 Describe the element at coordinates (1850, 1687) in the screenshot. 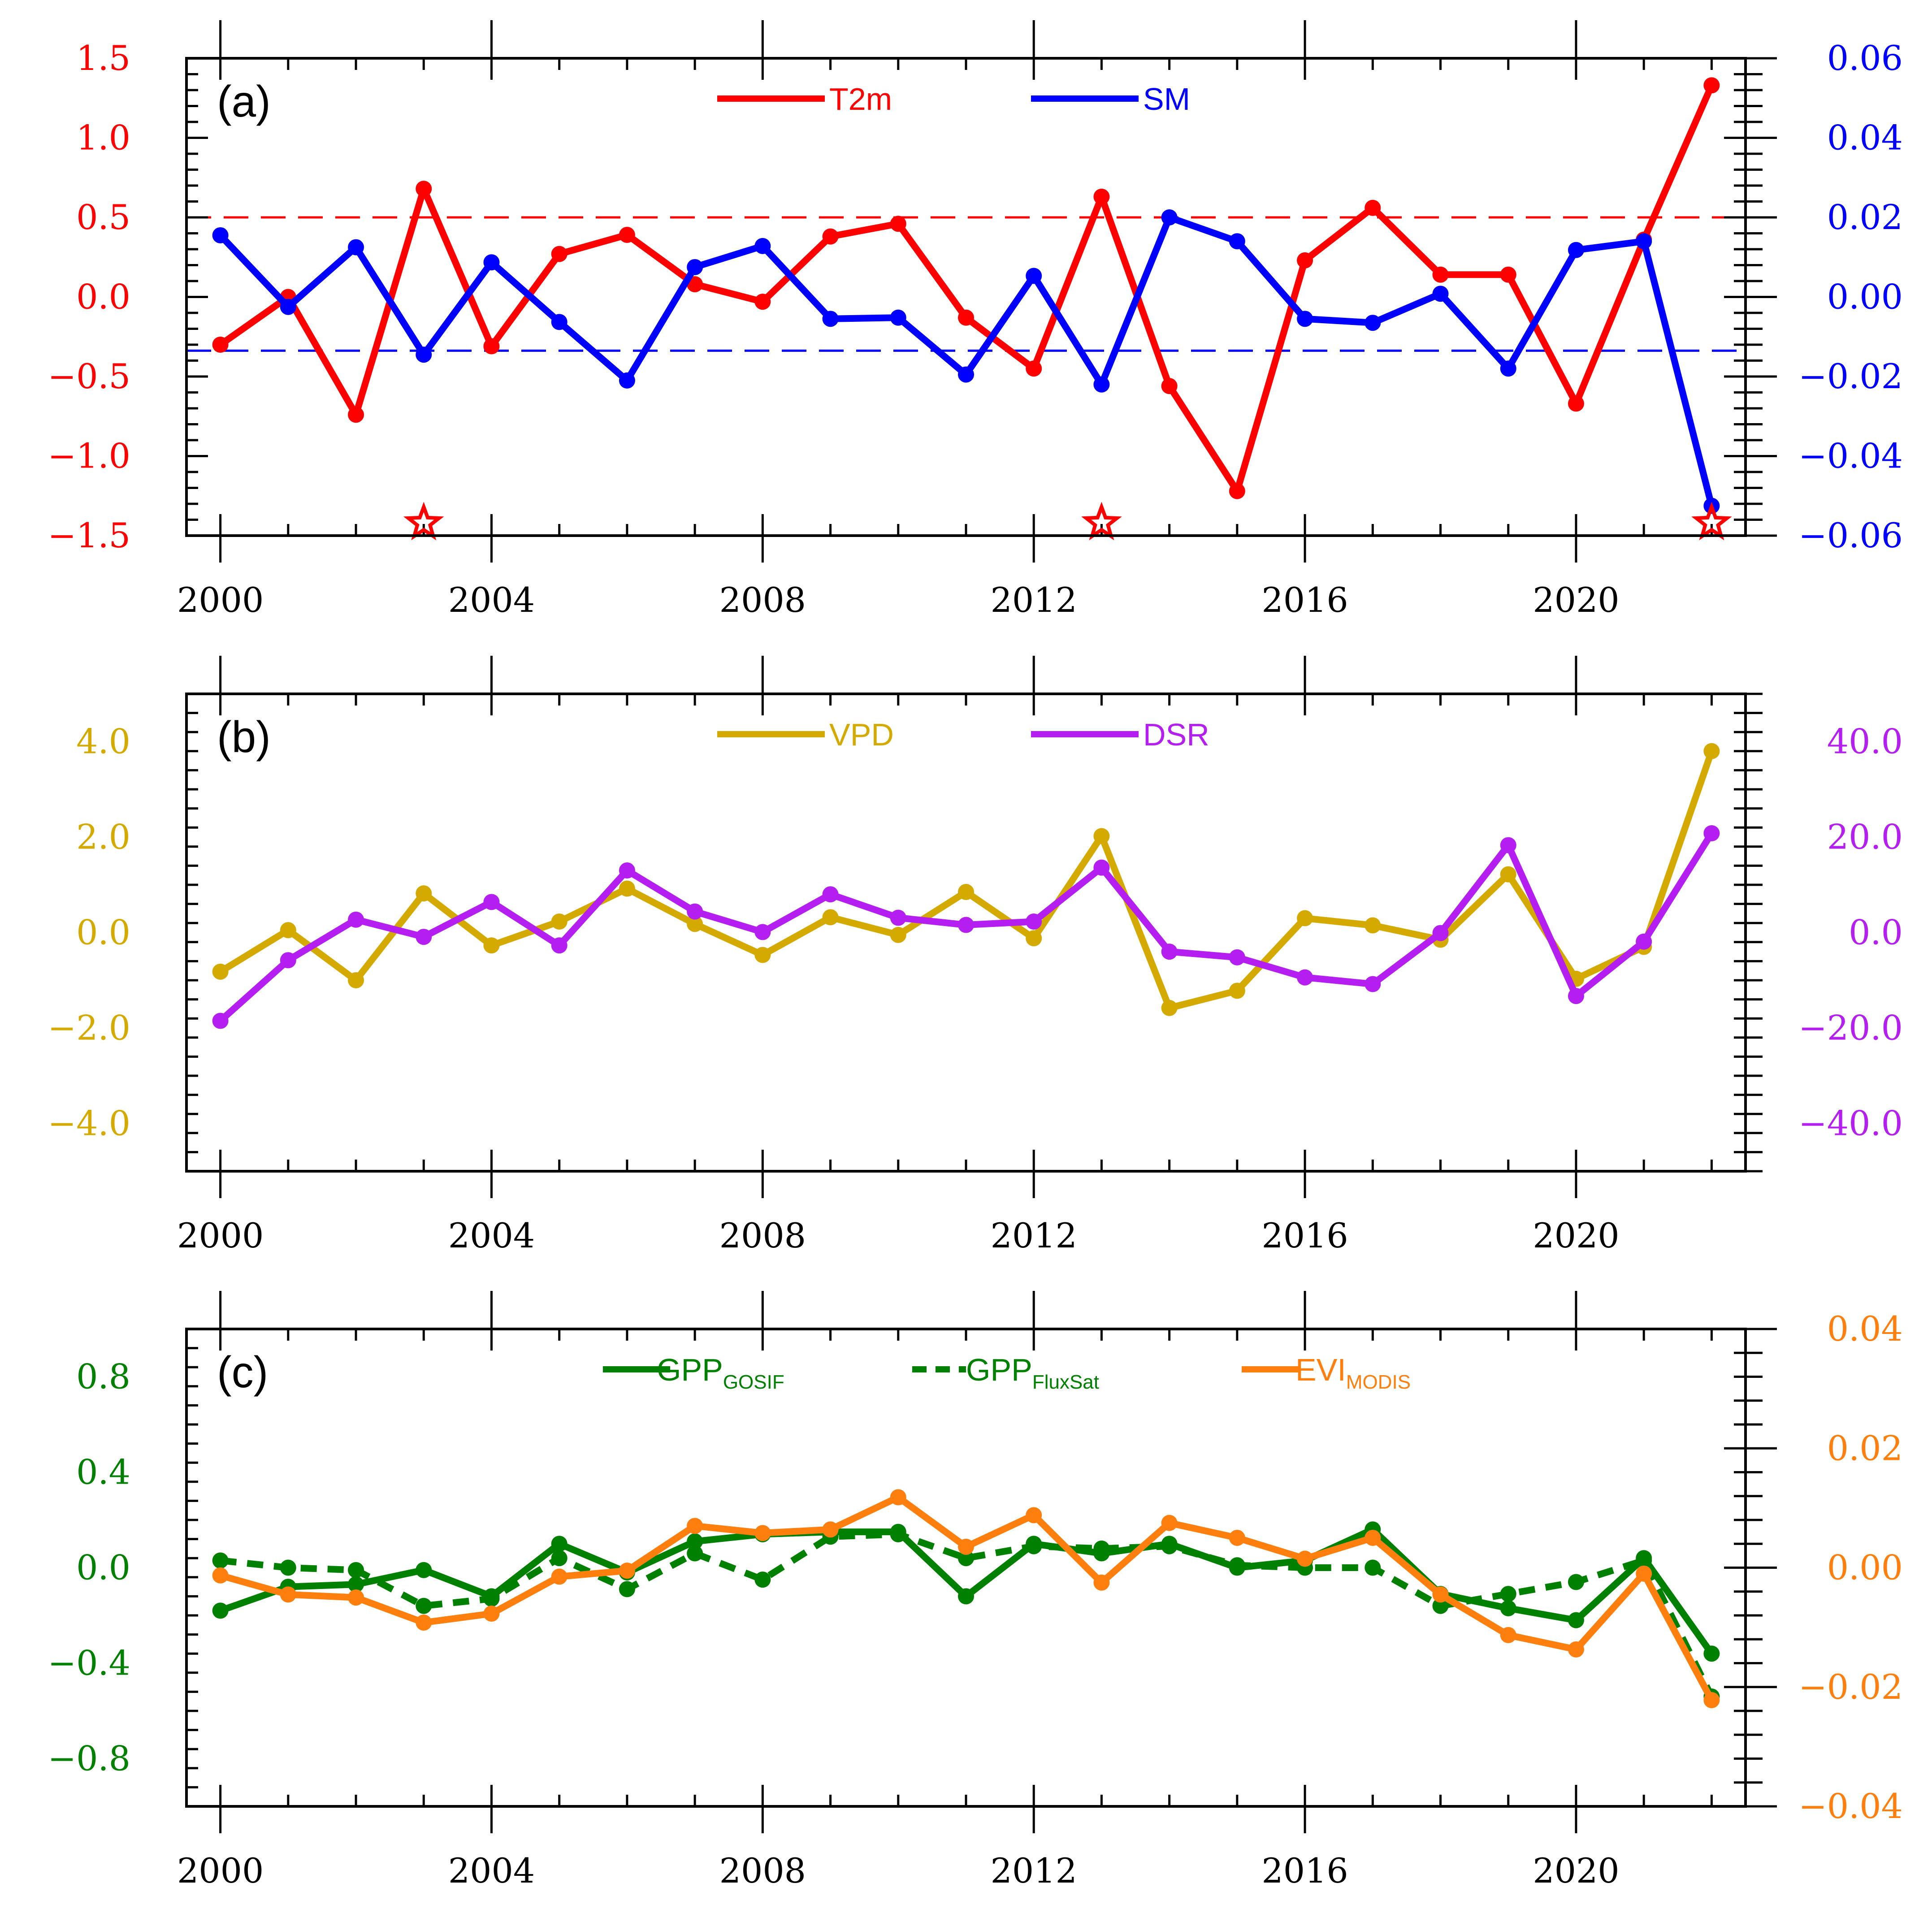

I see `y-right-tick-label: −0.02` at that location.